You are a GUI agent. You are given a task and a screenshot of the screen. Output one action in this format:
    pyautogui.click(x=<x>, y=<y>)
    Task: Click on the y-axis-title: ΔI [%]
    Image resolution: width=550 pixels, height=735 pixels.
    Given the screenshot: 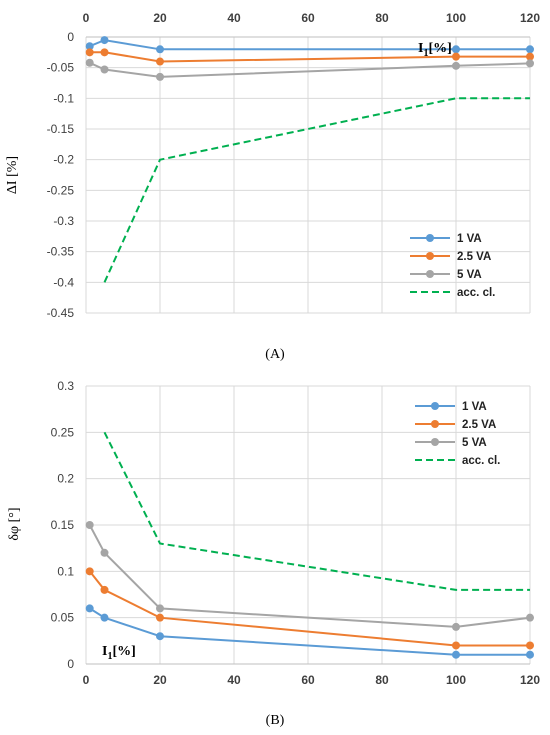 What is the action you would take?
    pyautogui.click(x=12, y=175)
    